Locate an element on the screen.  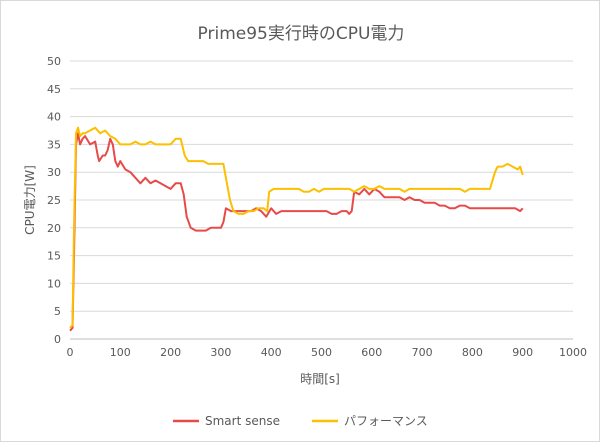
legend-label: Smart sense is located at coordinates (242, 421).